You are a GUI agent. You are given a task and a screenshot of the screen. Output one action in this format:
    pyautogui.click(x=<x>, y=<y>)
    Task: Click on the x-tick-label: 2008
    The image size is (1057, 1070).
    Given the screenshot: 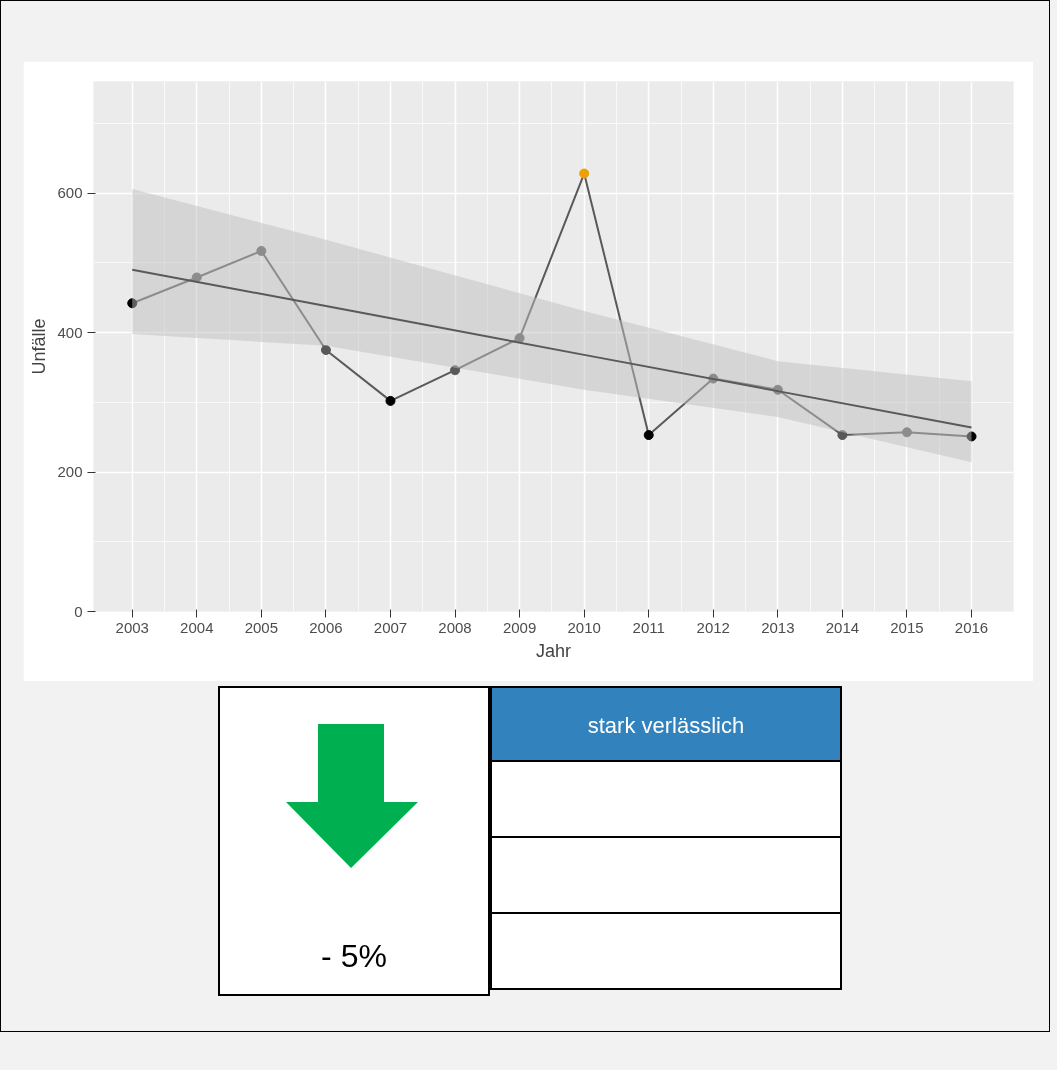 What is the action you would take?
    pyautogui.click(x=455, y=627)
    